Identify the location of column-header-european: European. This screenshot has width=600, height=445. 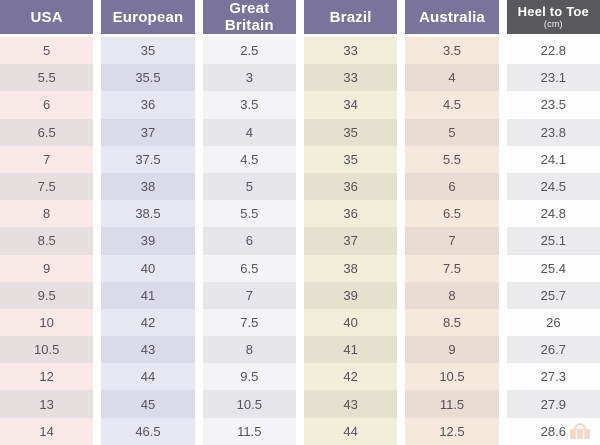
(148, 17).